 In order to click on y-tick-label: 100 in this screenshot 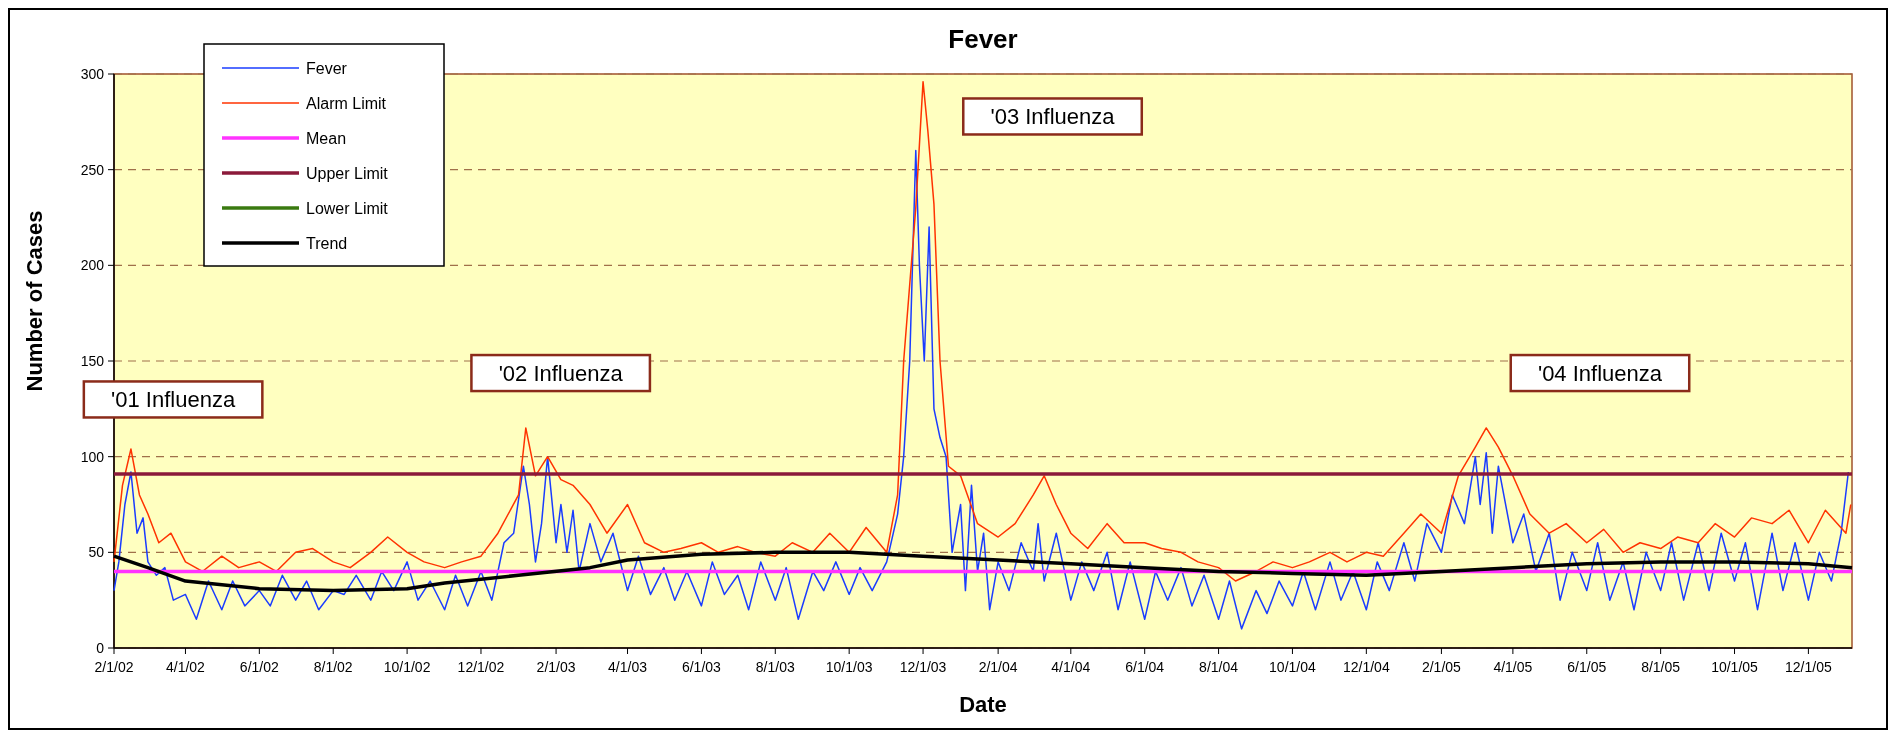, I will do `click(92, 456)`.